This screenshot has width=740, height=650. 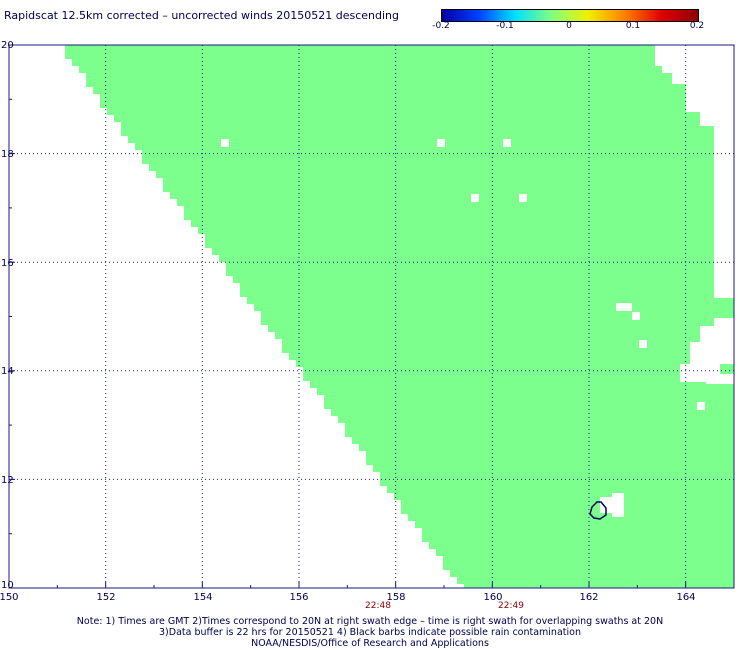 I want to click on colorbar-tick: -0.1, so click(x=505, y=26).